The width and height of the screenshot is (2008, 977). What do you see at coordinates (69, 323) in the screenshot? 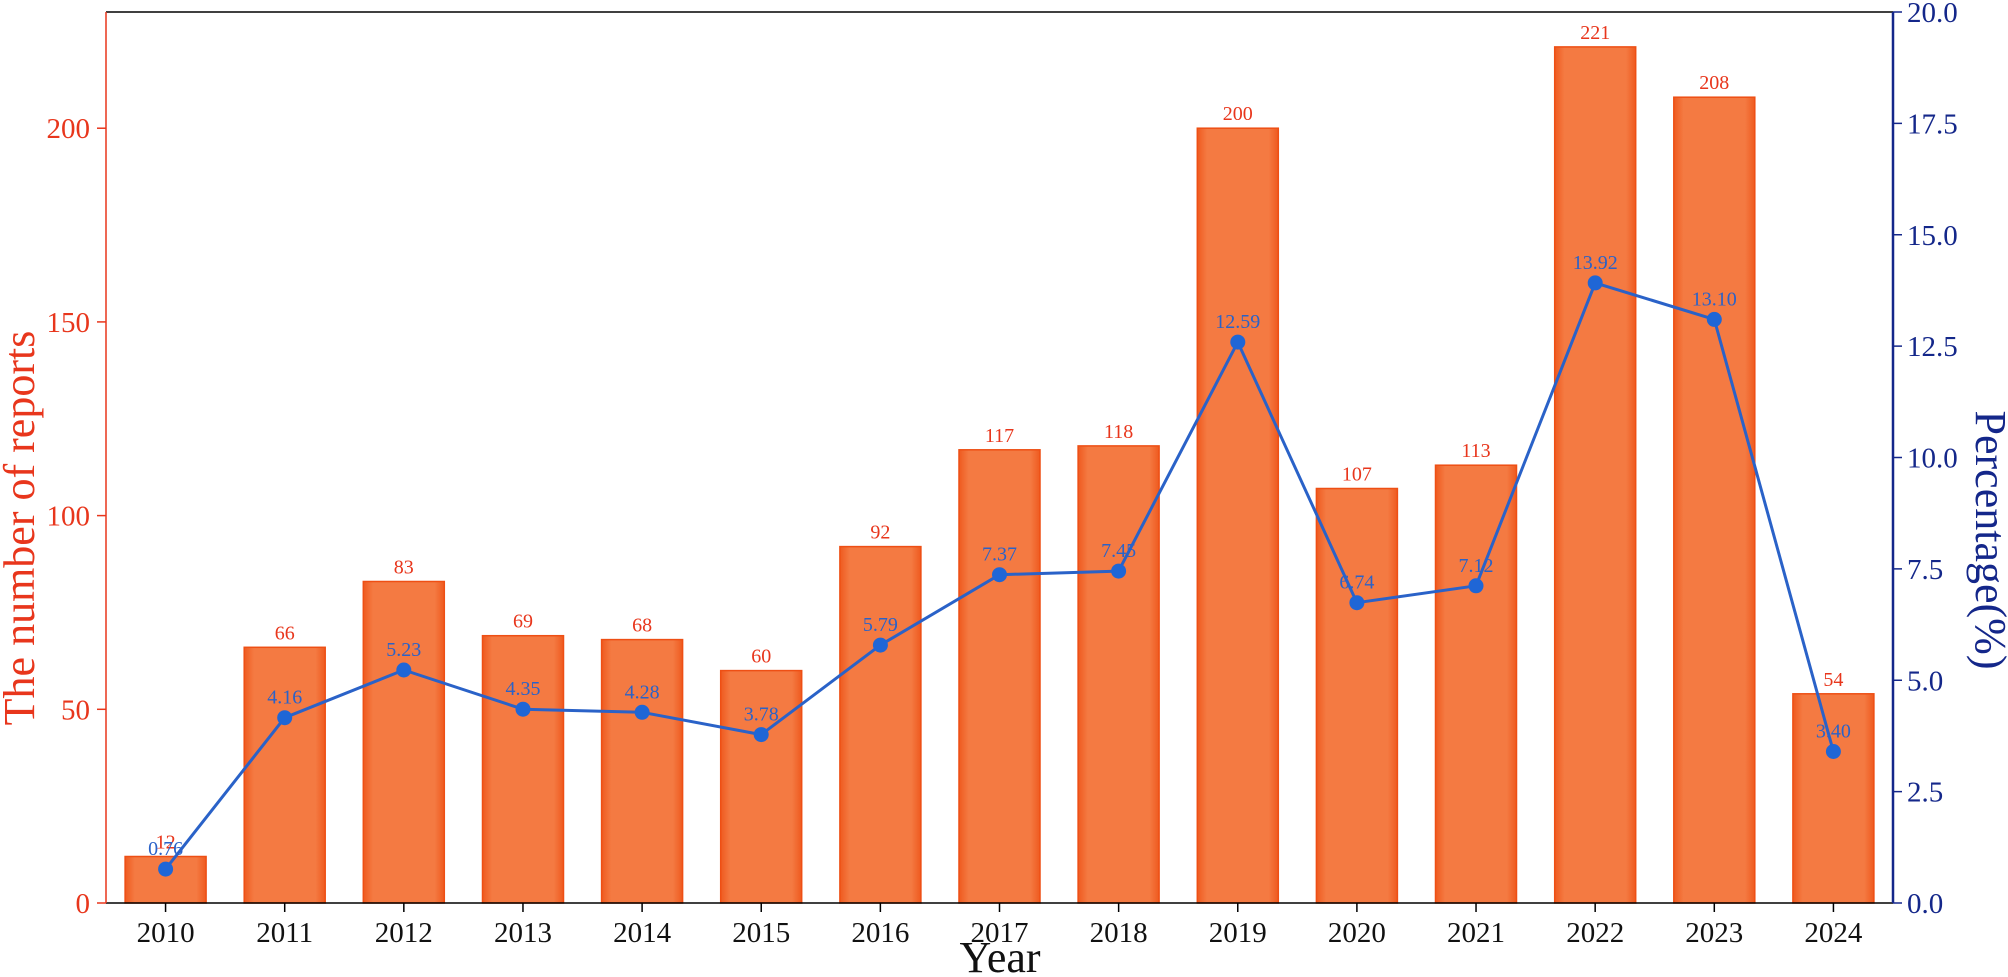
I see `left-y-tick-label-150: 150` at bounding box center [69, 323].